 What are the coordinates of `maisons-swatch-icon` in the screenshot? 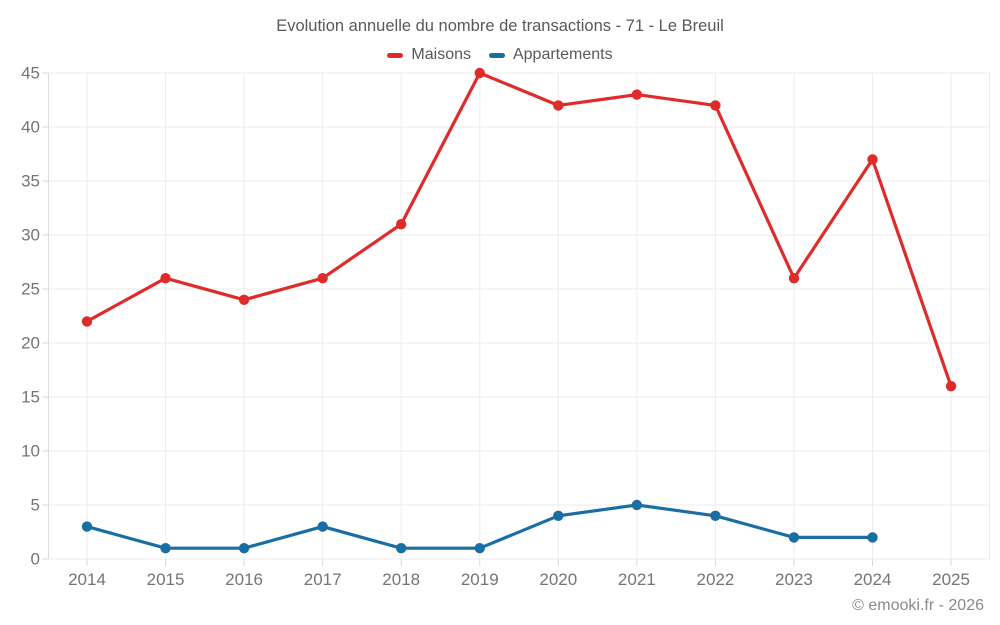 It's located at (395, 55).